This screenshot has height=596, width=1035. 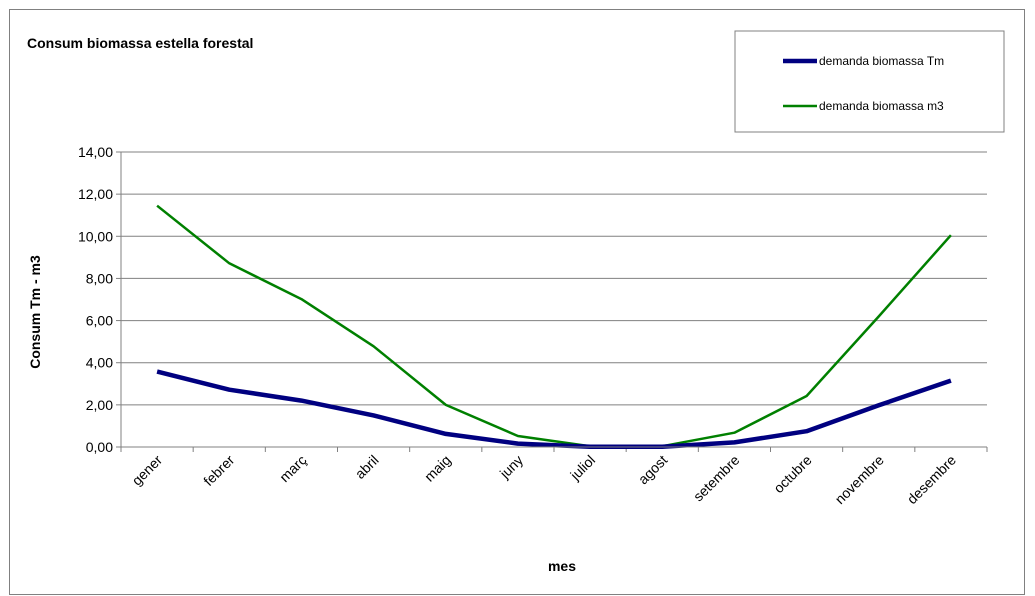 What do you see at coordinates (554, 409) in the screenshot?
I see `series-line-tm` at bounding box center [554, 409].